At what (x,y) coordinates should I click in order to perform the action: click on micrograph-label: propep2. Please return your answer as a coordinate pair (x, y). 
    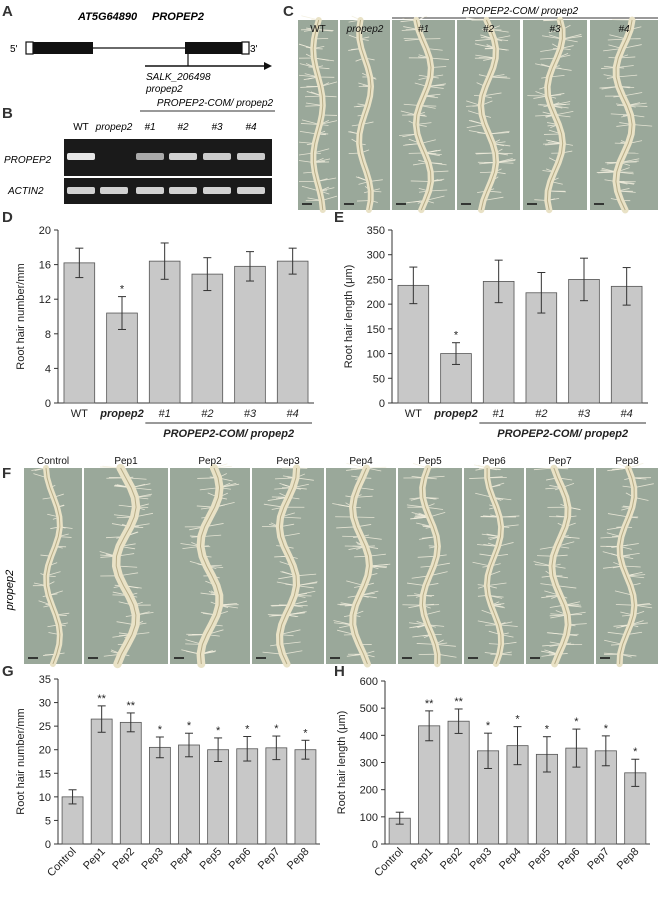
    Looking at the image, I should click on (365, 29).